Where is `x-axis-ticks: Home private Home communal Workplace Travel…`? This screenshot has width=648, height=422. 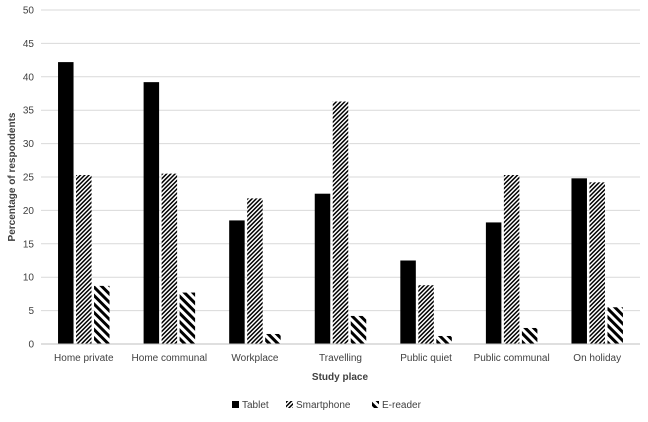
x-axis-ticks: Home private Home communal Workplace Travel… is located at coordinates (337, 358).